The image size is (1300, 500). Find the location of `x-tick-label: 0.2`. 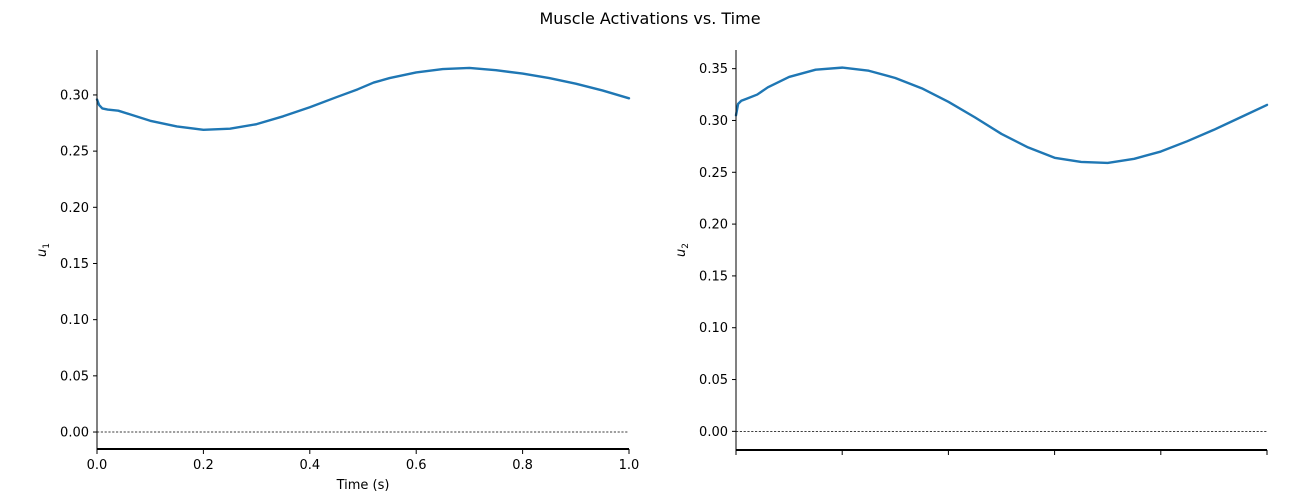

x-tick-label: 0.2 is located at coordinates (203, 465).